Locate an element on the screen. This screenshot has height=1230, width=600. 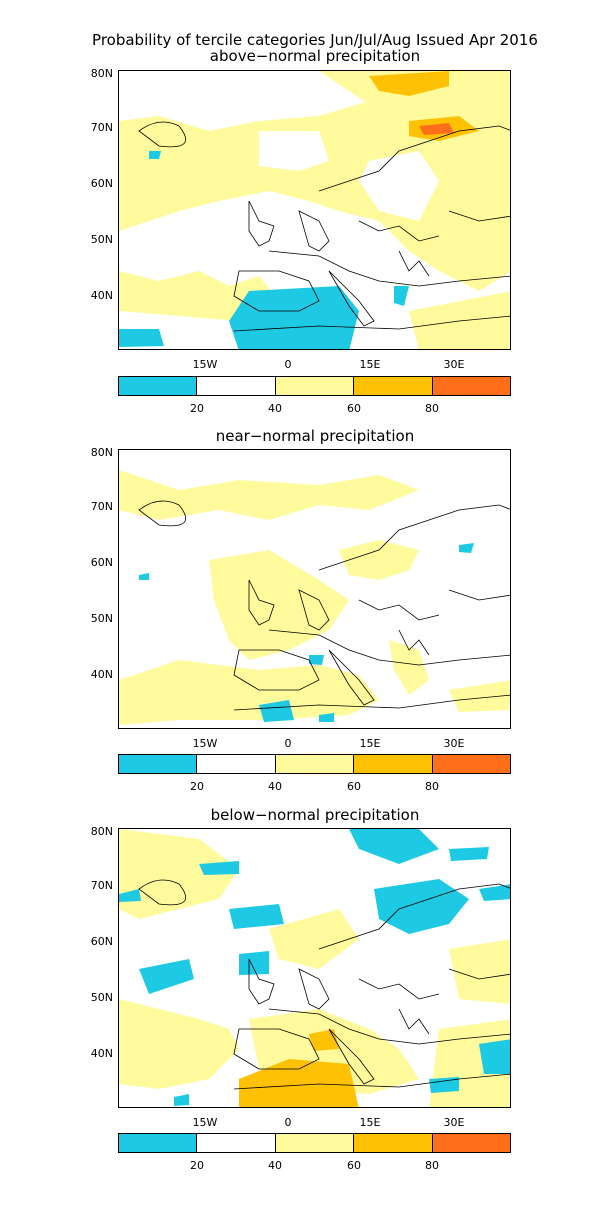
panel-title-near: near−normal precipitation is located at coordinates (315, 436).